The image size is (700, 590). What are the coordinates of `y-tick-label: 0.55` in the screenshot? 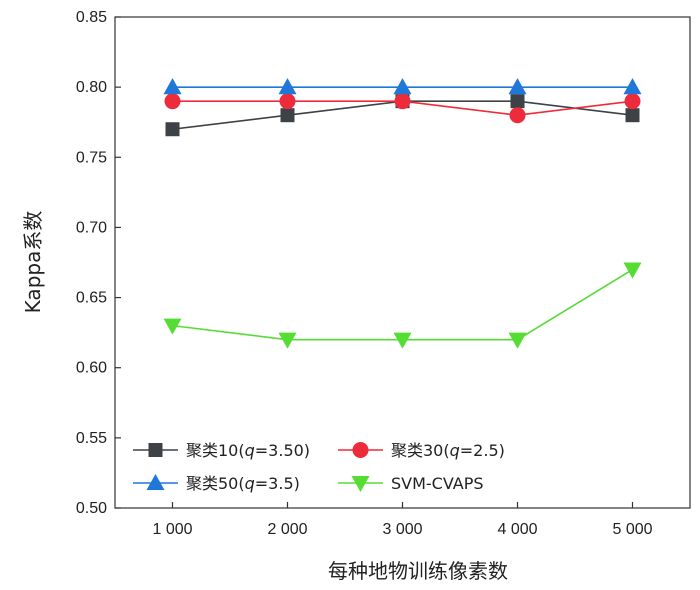 It's located at (91, 438).